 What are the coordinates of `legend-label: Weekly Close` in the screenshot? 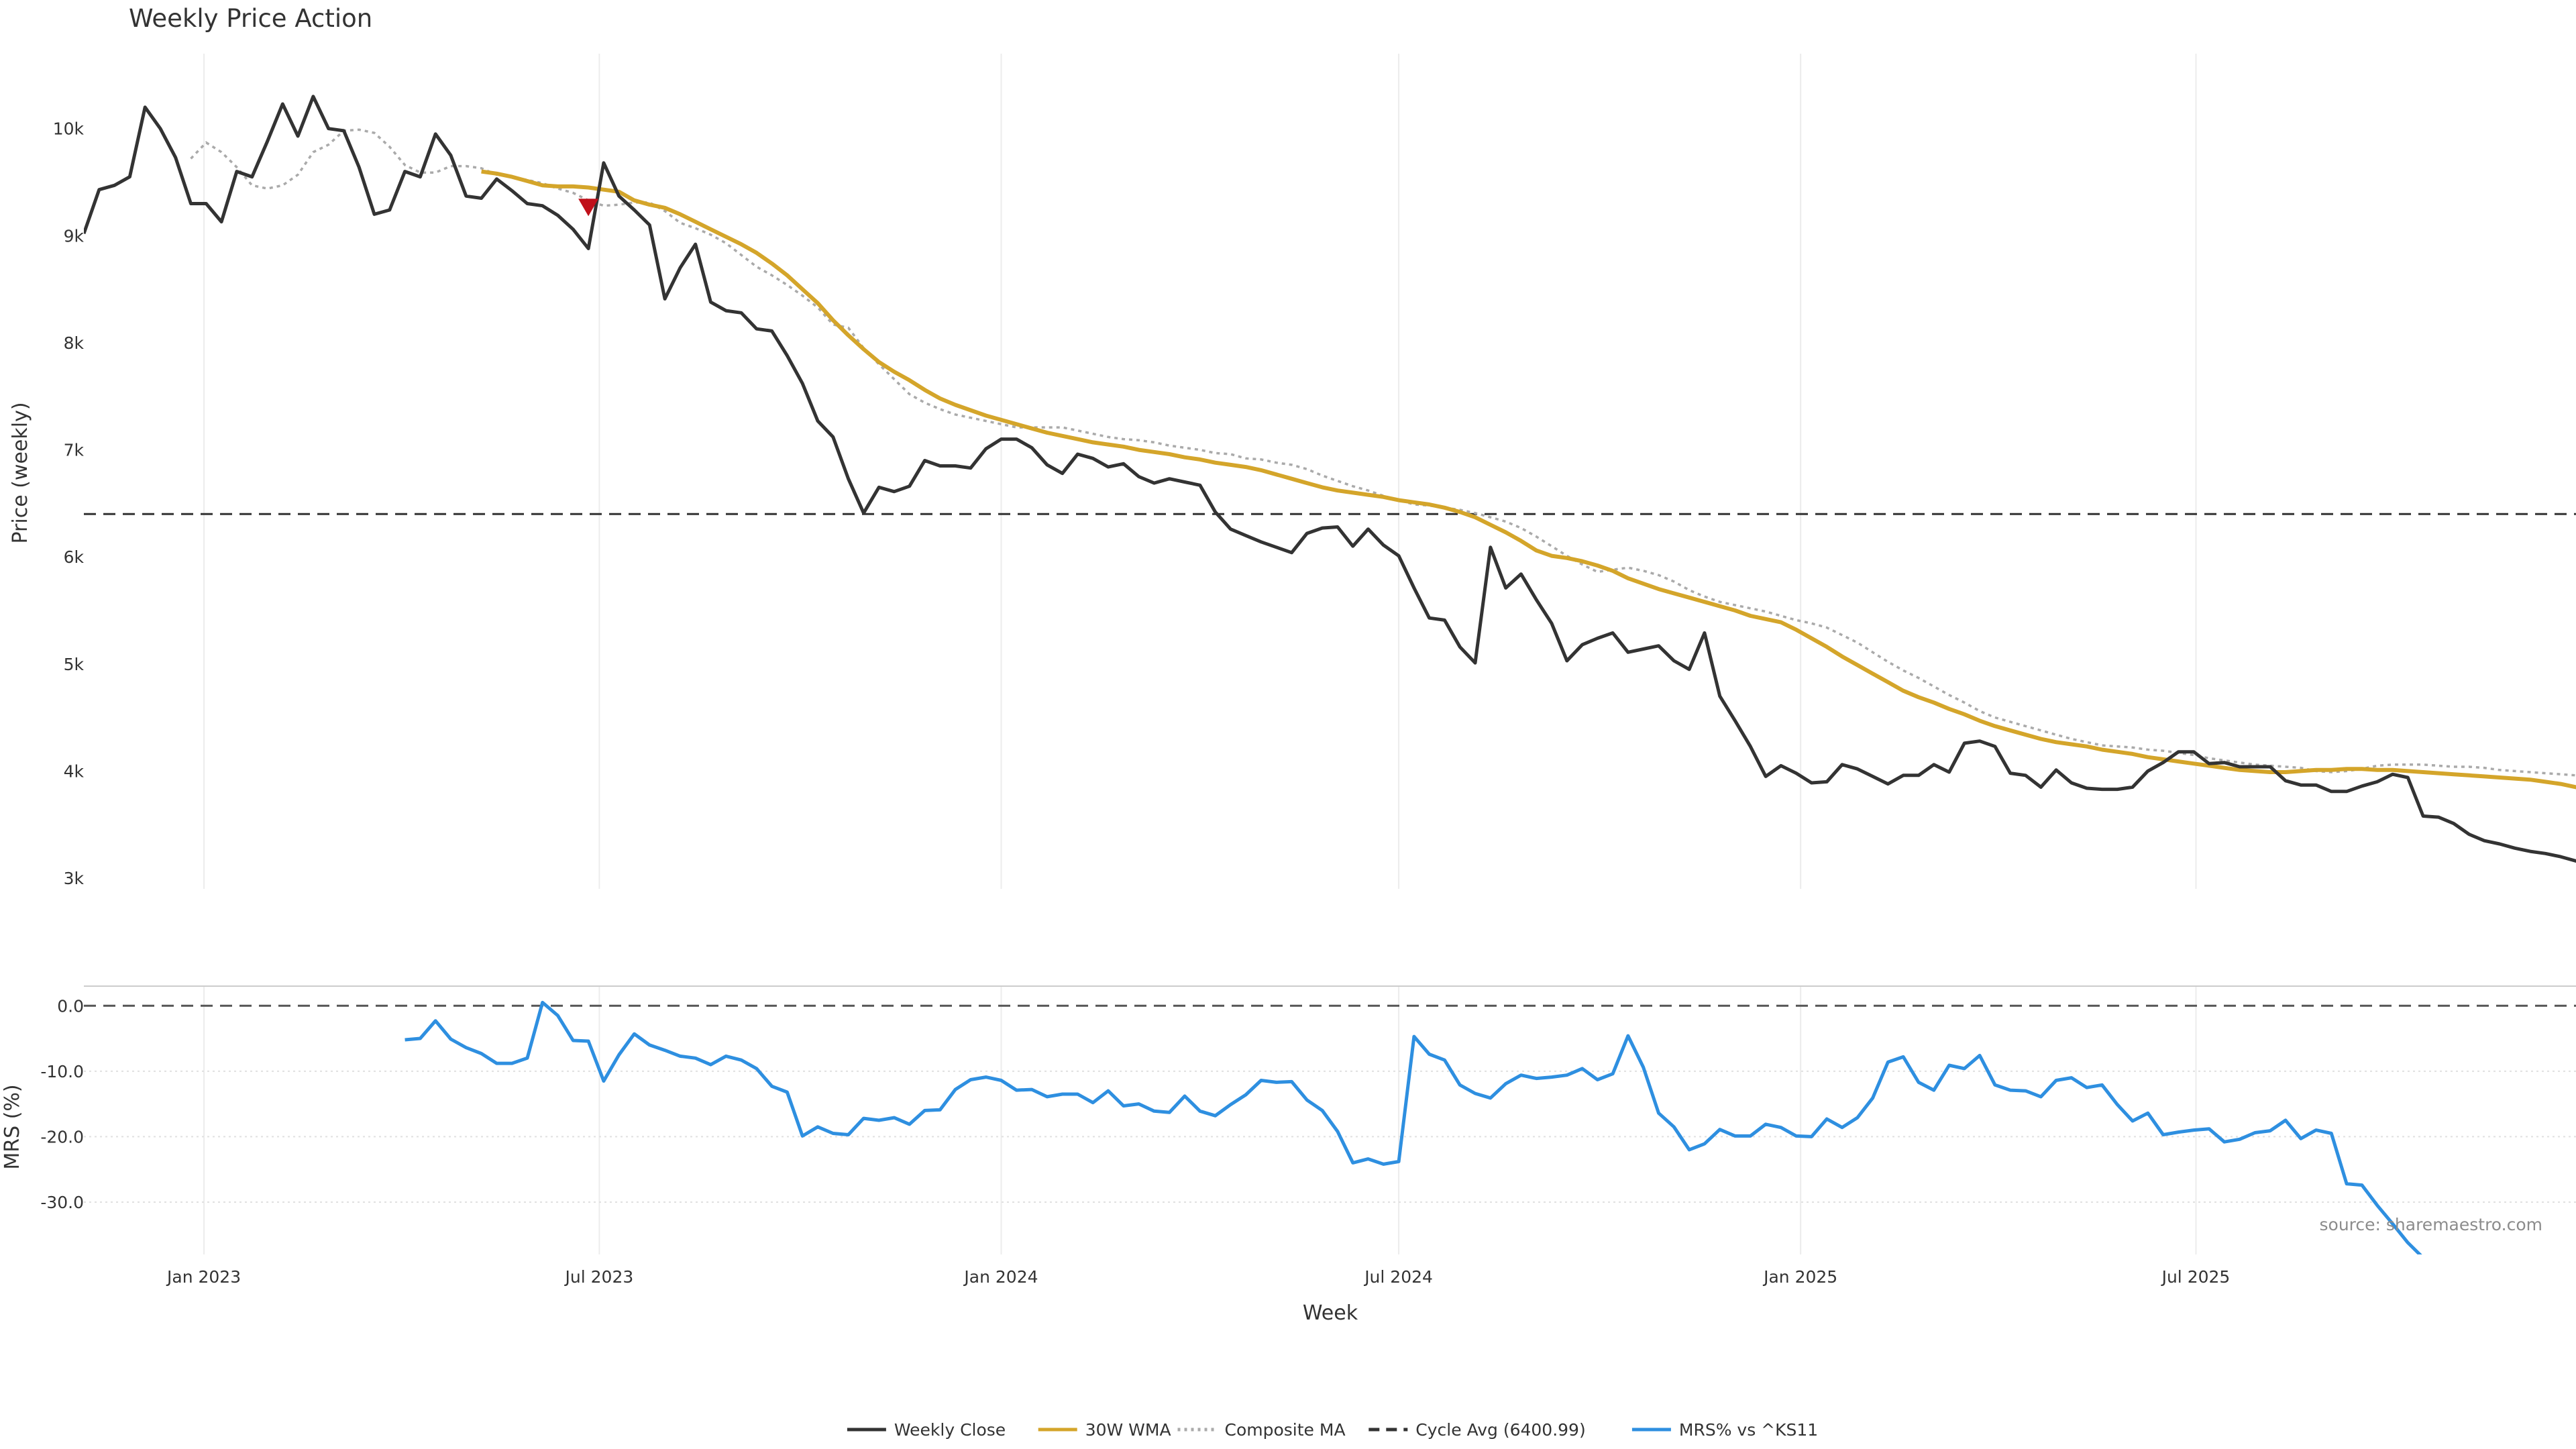 It's located at (950, 1430).